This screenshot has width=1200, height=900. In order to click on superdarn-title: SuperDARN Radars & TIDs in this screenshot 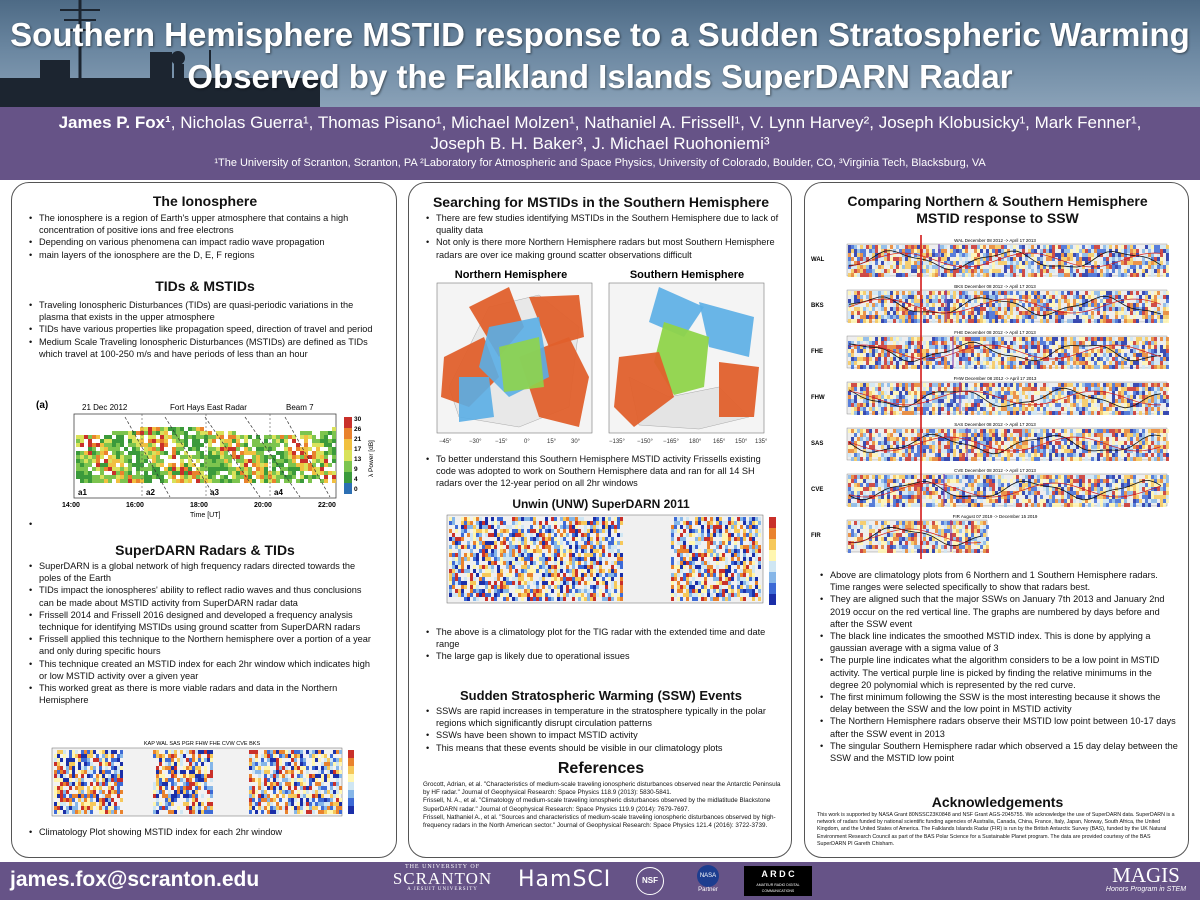, I will do `click(205, 550)`.